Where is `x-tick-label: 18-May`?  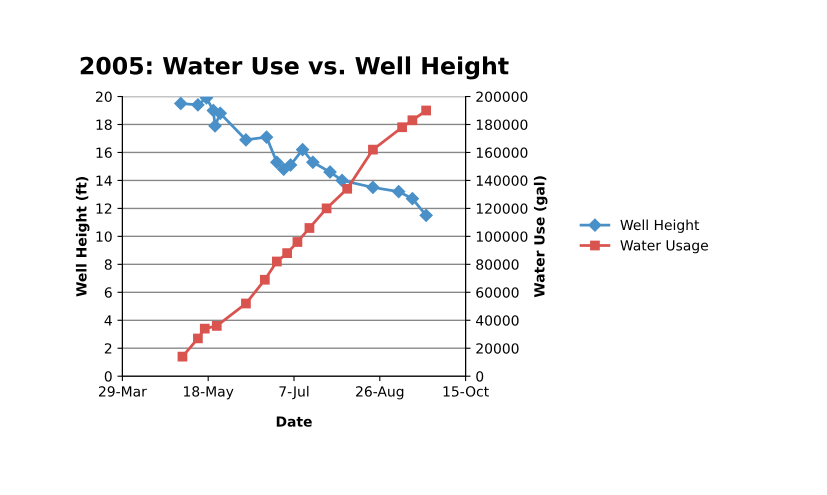 x-tick-label: 18-May is located at coordinates (209, 393).